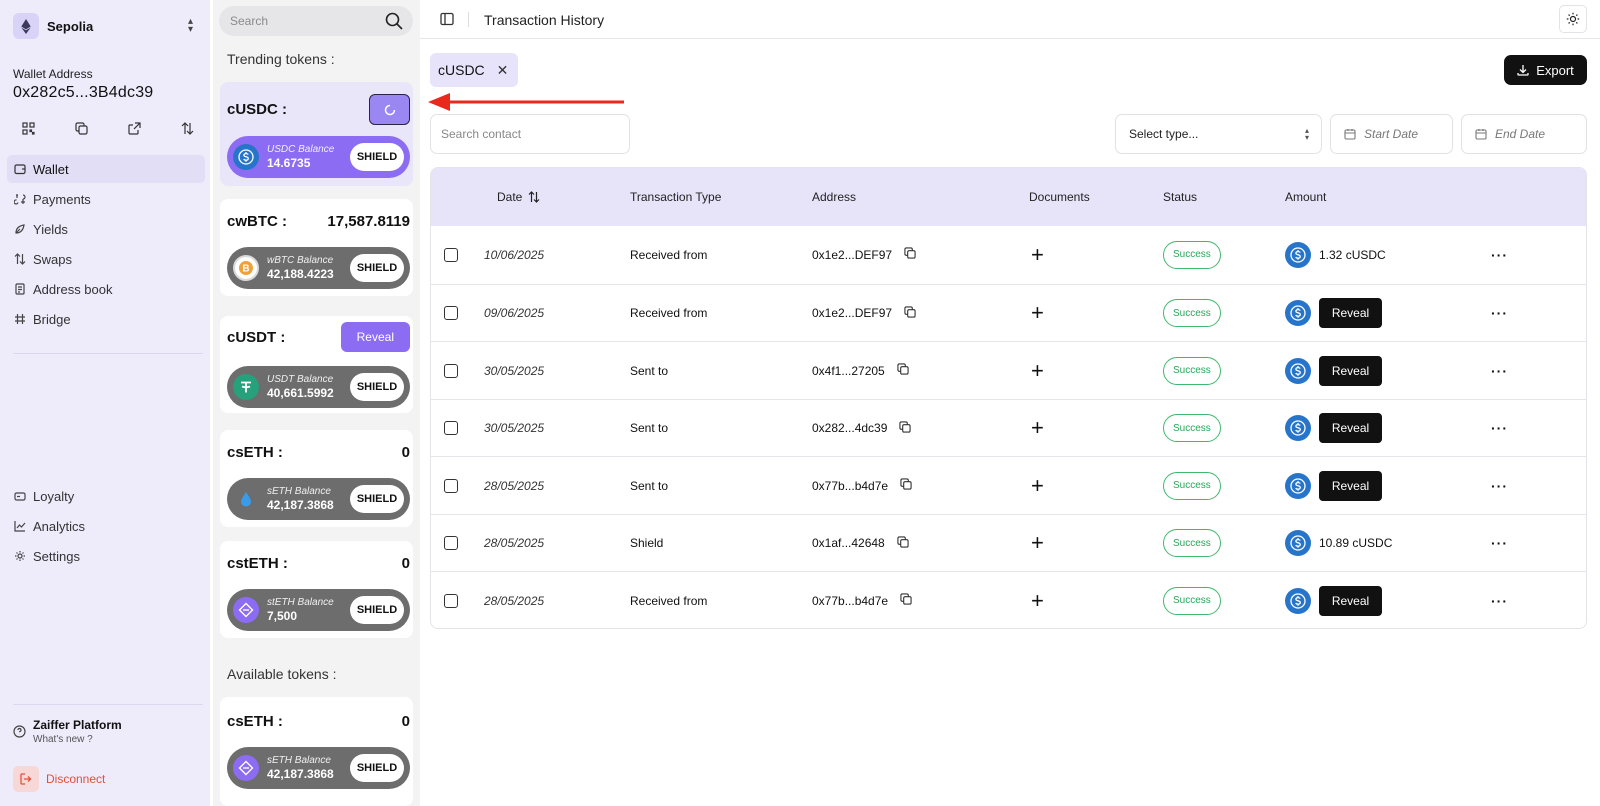  What do you see at coordinates (20, 229) in the screenshot?
I see `yields-icon` at bounding box center [20, 229].